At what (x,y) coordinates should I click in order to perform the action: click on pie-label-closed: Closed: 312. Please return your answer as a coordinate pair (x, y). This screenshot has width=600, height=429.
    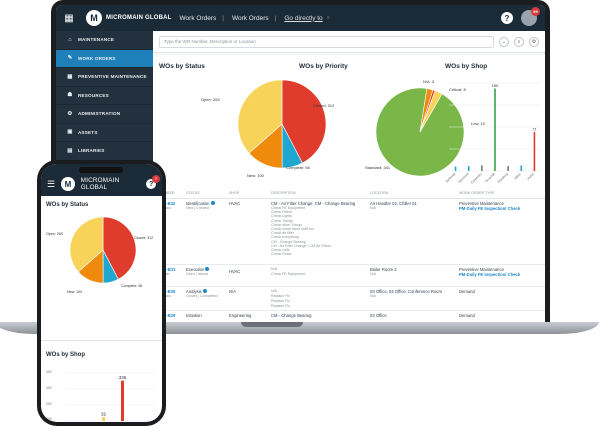
    Looking at the image, I should click on (324, 105).